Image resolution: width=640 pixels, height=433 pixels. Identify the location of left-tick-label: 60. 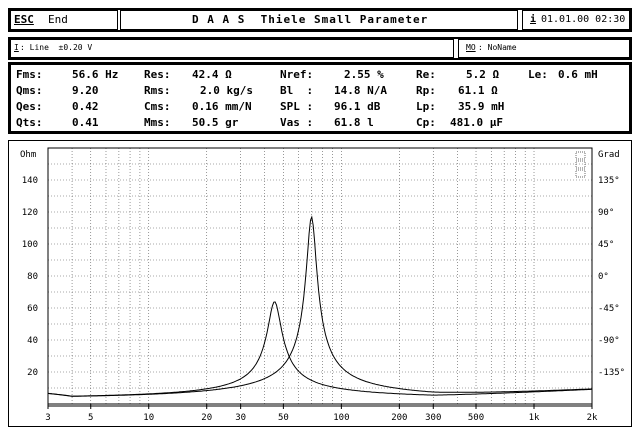
(32, 309).